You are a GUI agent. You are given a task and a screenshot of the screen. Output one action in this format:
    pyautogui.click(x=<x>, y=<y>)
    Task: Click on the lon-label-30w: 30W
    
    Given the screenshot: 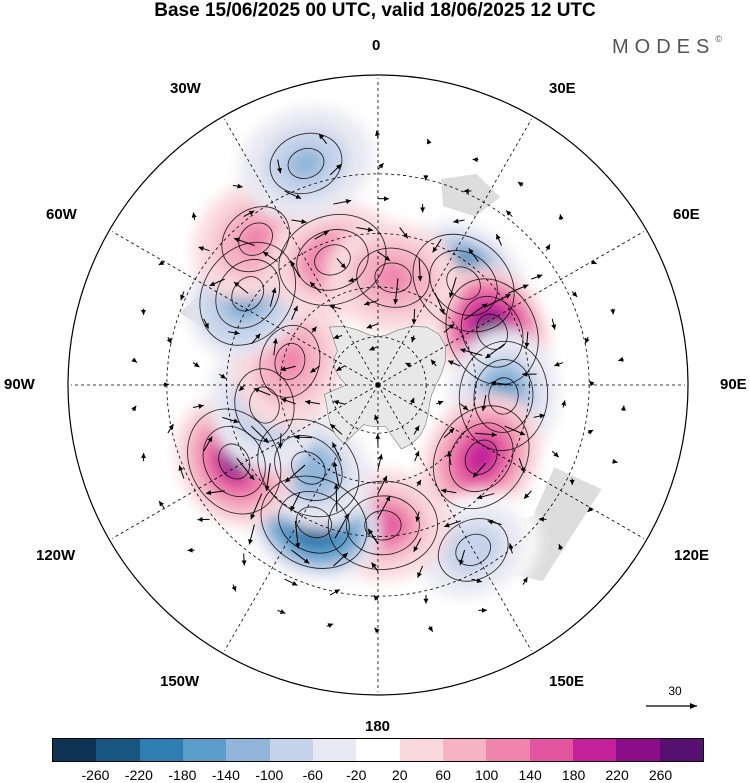 What is the action you would take?
    pyautogui.click(x=185, y=88)
    